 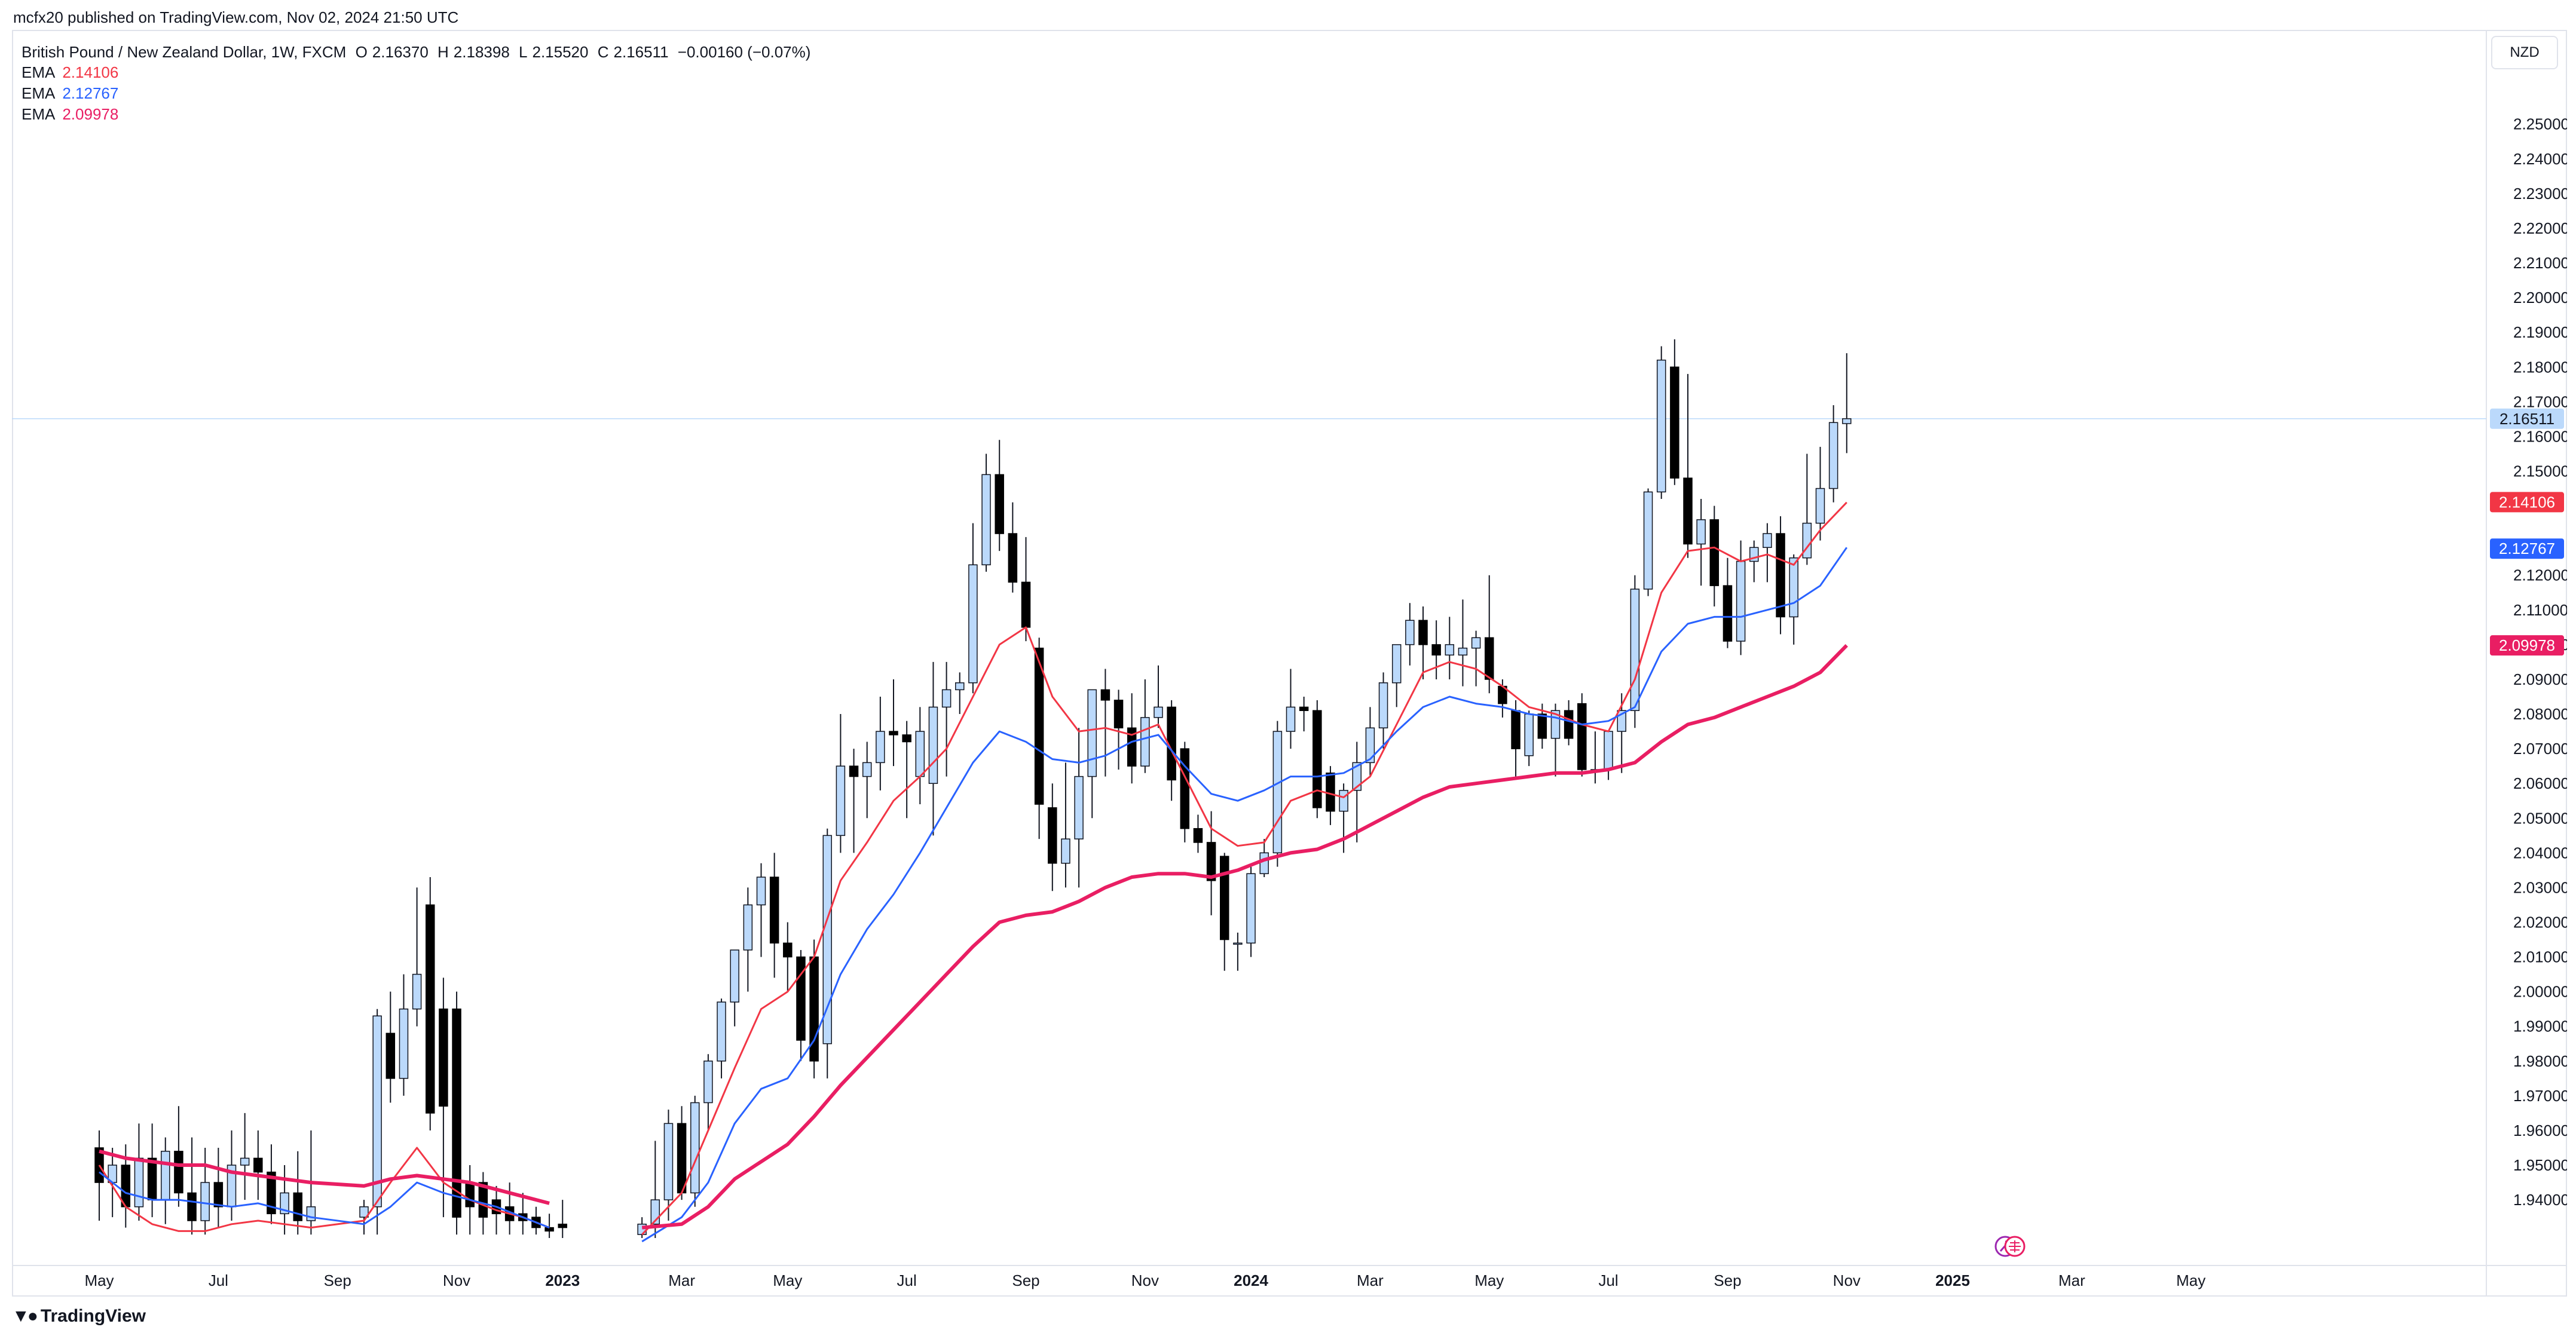 I want to click on close-label: C, so click(x=603, y=52).